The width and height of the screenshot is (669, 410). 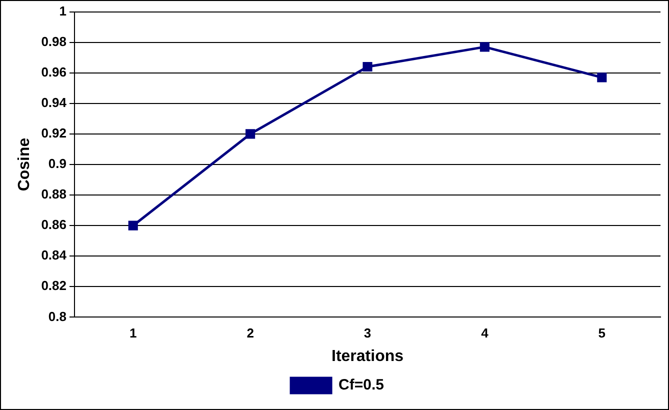 What do you see at coordinates (485, 333) in the screenshot?
I see `x-tick-label: 4` at bounding box center [485, 333].